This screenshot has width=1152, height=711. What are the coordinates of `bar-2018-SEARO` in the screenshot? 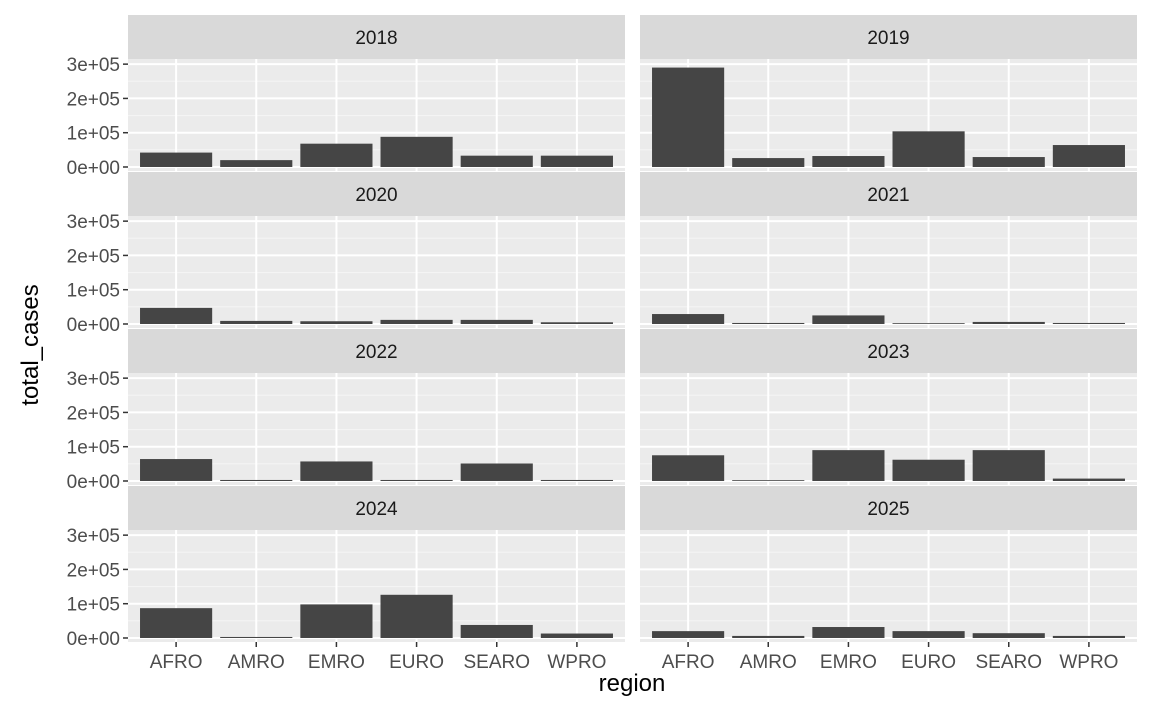 It's located at (496, 161).